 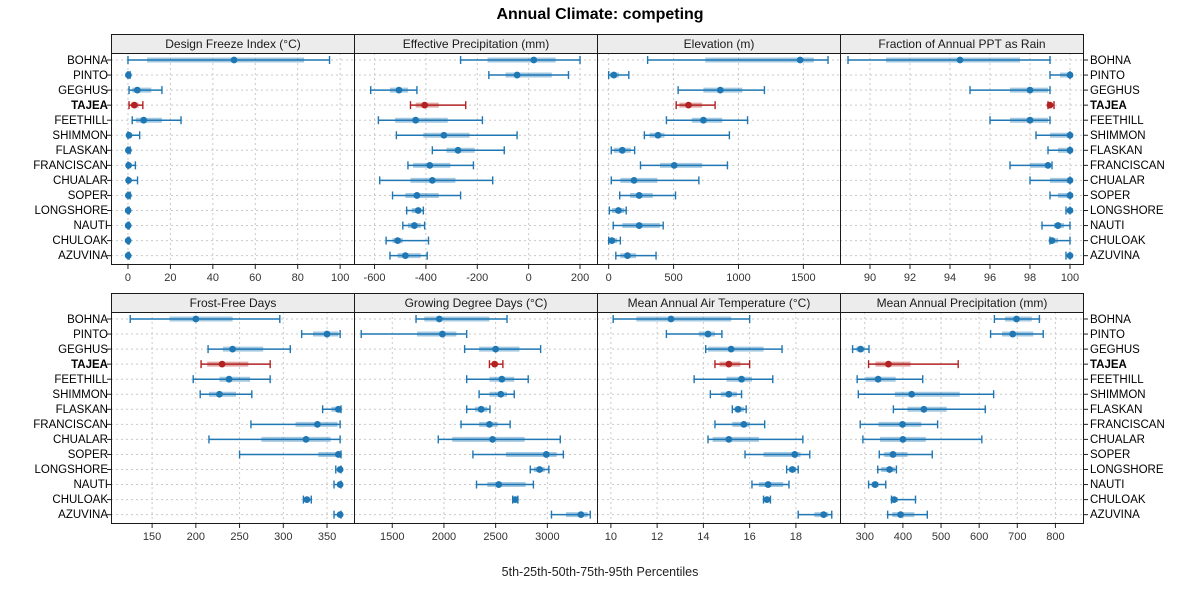 What do you see at coordinates (719, 44) in the screenshot?
I see `panel-strip-elevation: Elevation (m)` at bounding box center [719, 44].